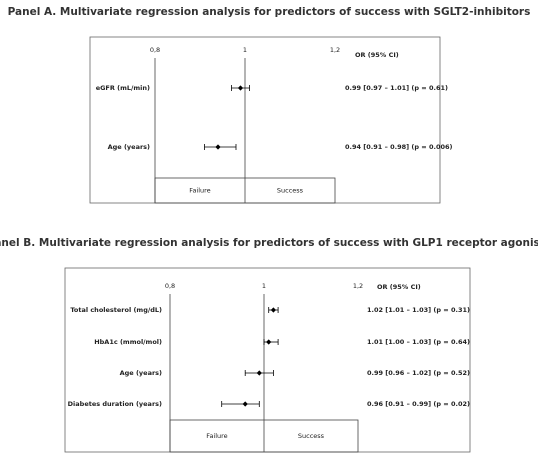  I want to click on value-label: 0.94 [0.91 – 0.98] (p = 0.006), so click(399, 147).